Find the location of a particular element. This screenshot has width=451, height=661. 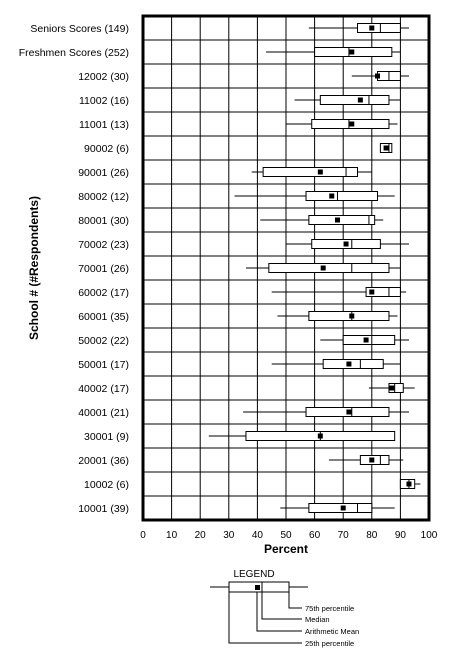

category-label: 80001 (30) is located at coordinates (103, 221).